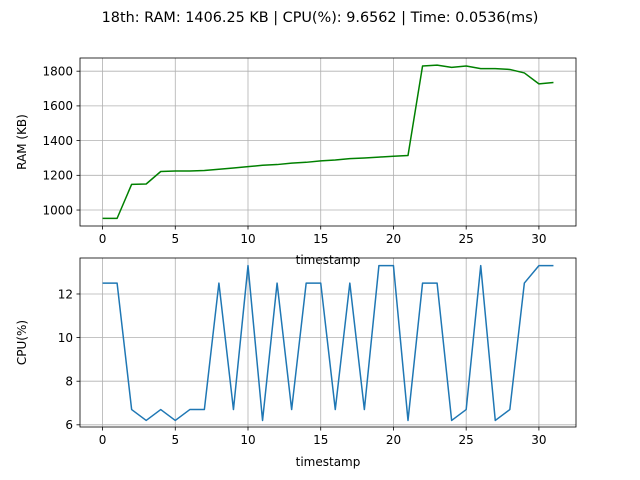 Image resolution: width=640 pixels, height=480 pixels. Describe the element at coordinates (22, 142) in the screenshot. I see `ram-y-axis-label: RAM (KB)` at that location.